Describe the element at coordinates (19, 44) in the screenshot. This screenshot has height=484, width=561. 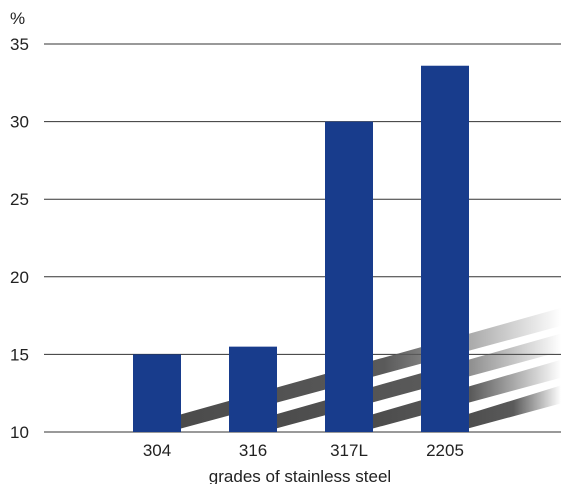
I see `y-tick-label: 35` at that location.